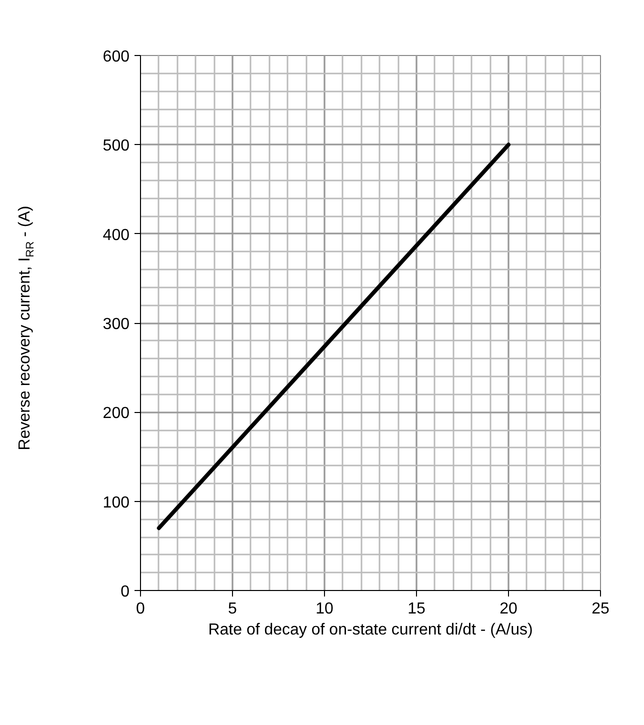 This screenshot has height=725, width=644. I want to click on y-tick-label: 400, so click(116, 235).